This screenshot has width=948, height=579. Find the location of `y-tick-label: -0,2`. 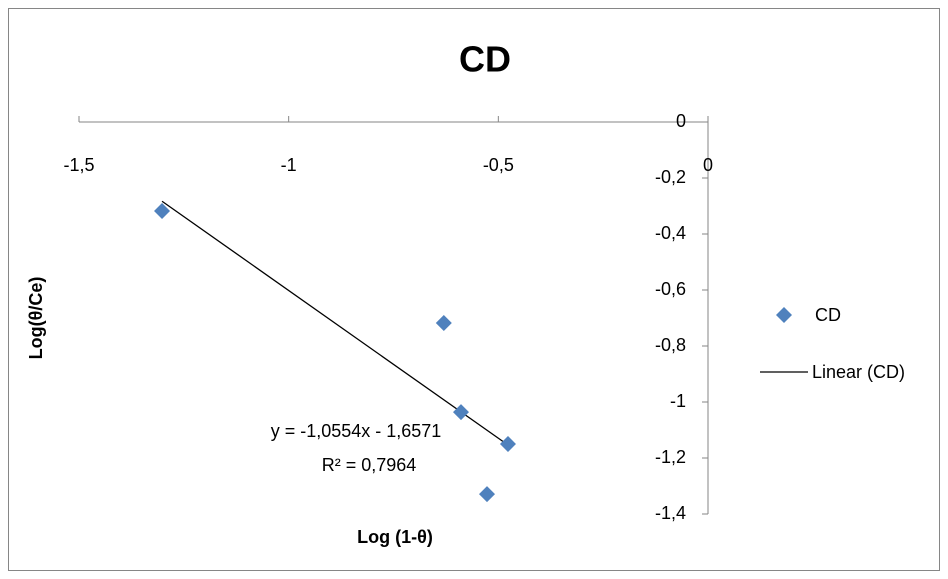

y-tick-label: -0,2 is located at coordinates (670, 177).